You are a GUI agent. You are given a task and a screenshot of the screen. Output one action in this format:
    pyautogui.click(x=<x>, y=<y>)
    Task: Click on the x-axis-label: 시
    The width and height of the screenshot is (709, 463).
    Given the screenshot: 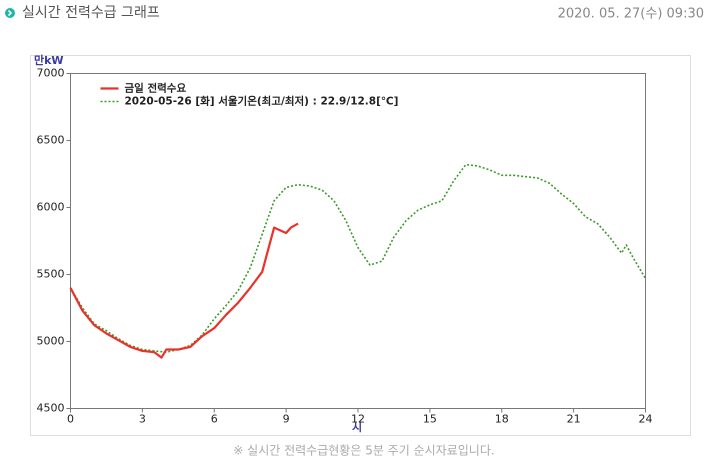 What is the action you would take?
    pyautogui.click(x=357, y=427)
    